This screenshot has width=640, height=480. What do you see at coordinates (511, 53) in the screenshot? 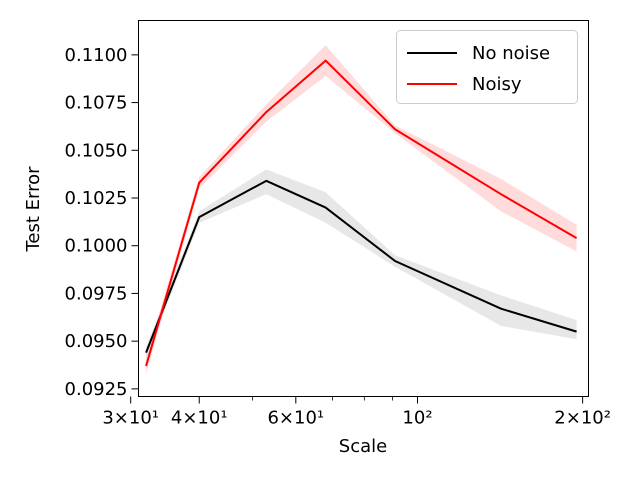
I see `legend-label-no-noise: No noise` at bounding box center [511, 53].